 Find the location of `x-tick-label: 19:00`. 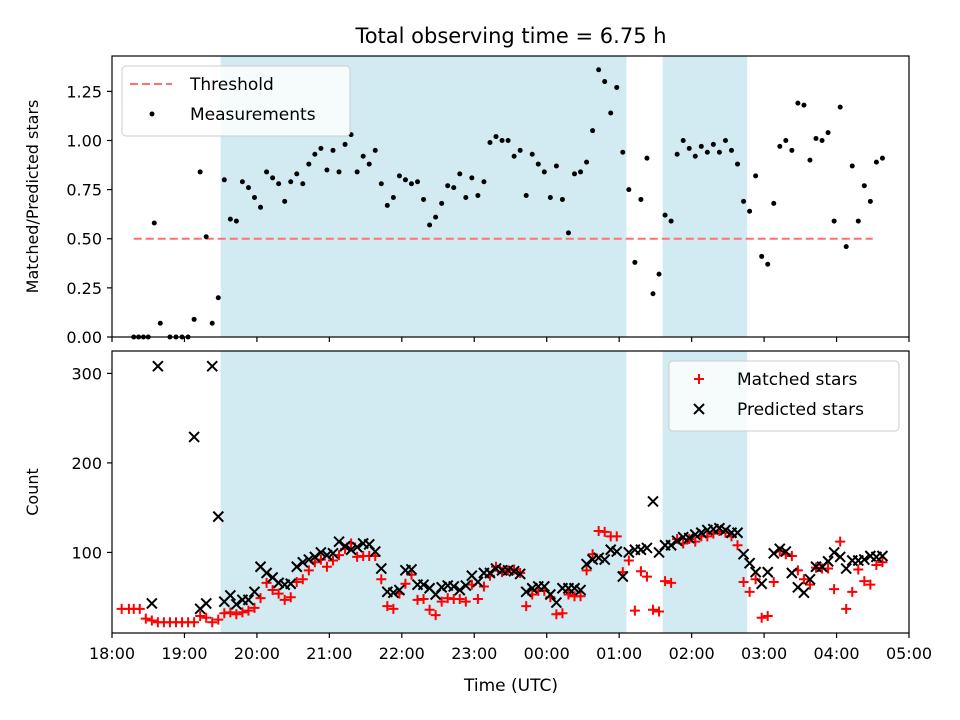

x-tick-label: 19:00 is located at coordinates (184, 653).